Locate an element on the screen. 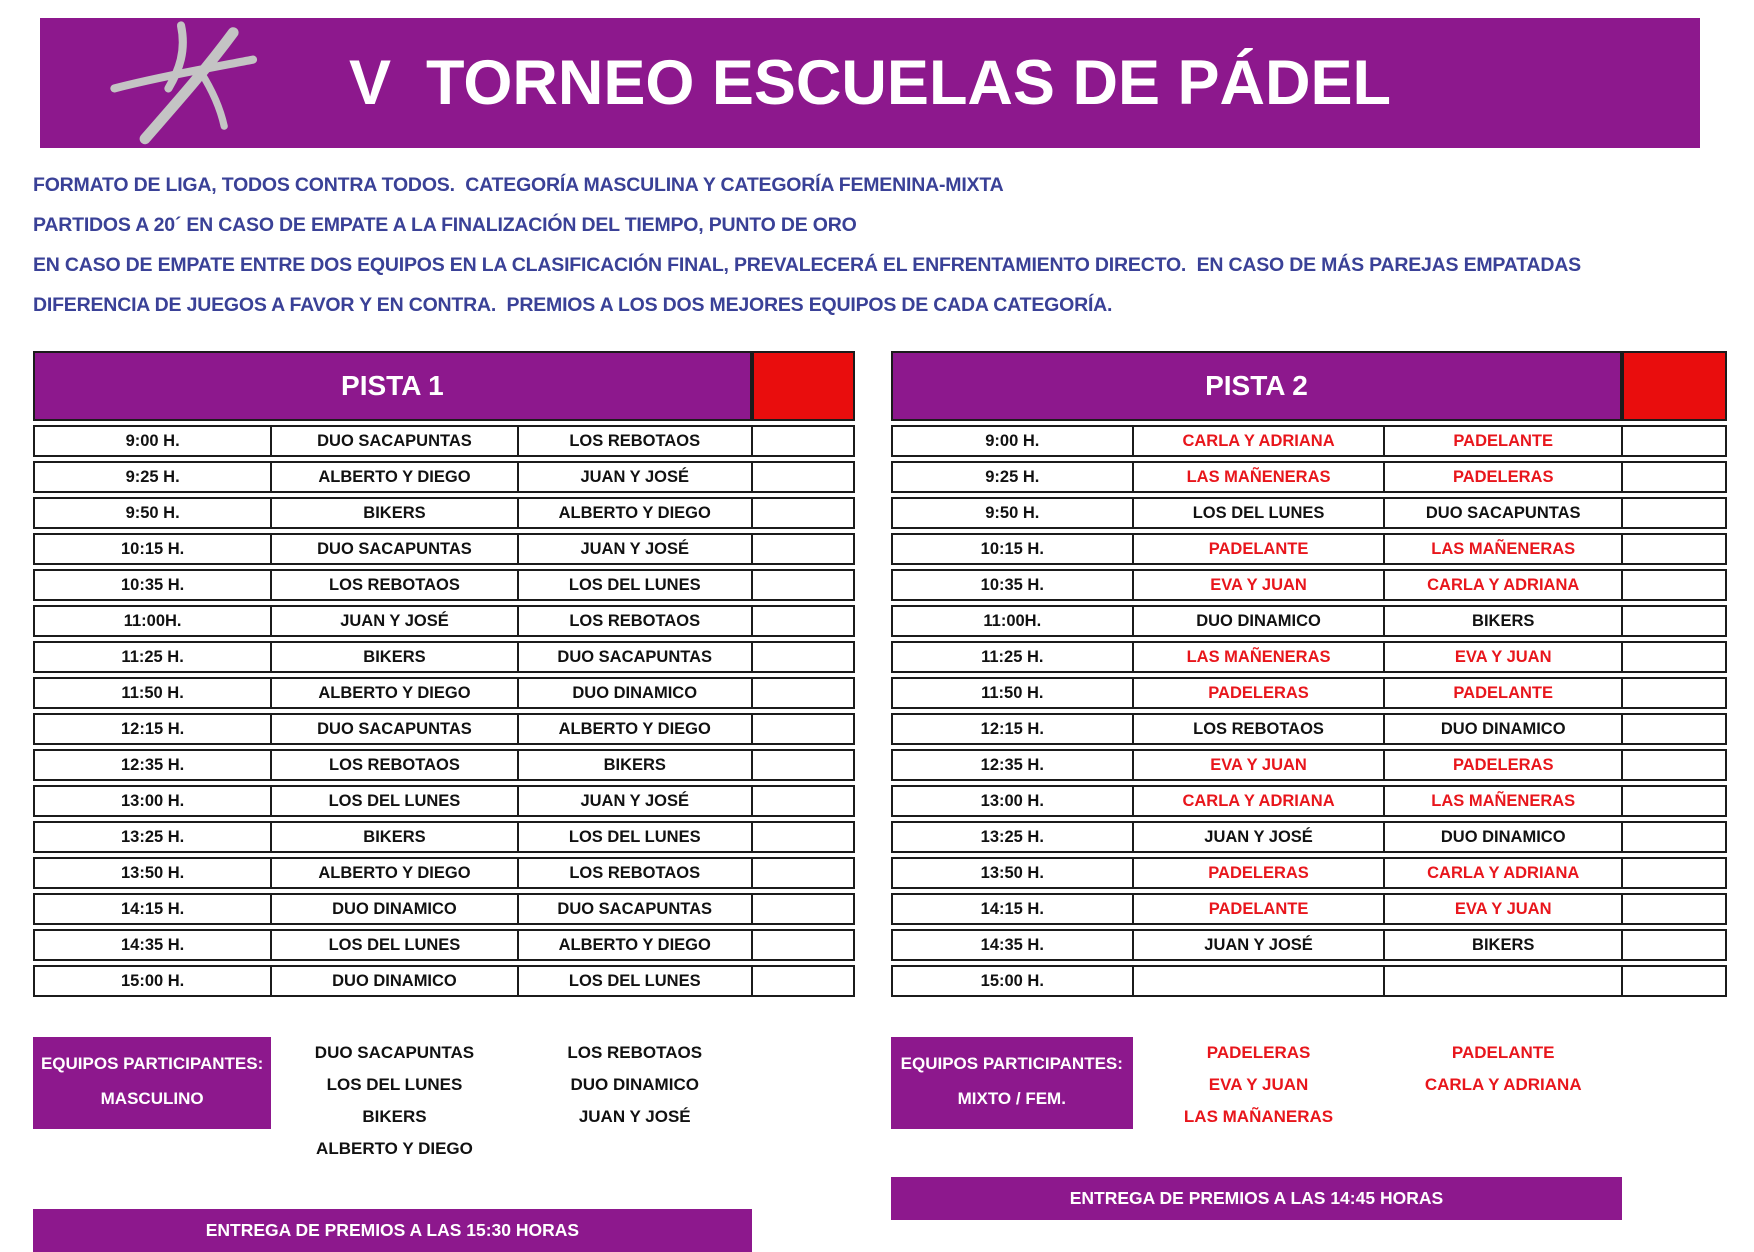  home-team-cell is located at coordinates (1259, 981).